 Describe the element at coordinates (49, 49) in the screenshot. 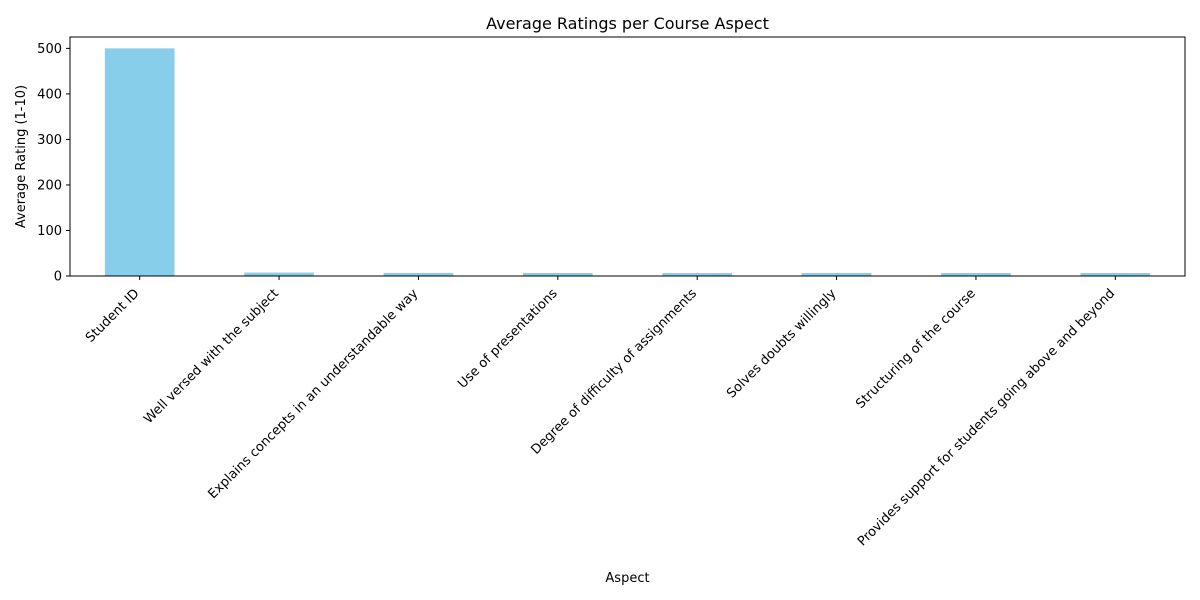

I see `y-tick-label: 500` at that location.